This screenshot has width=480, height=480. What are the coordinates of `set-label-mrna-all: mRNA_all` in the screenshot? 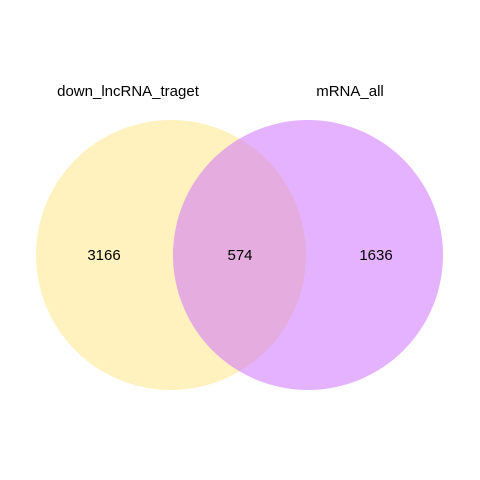 It's located at (350, 91).